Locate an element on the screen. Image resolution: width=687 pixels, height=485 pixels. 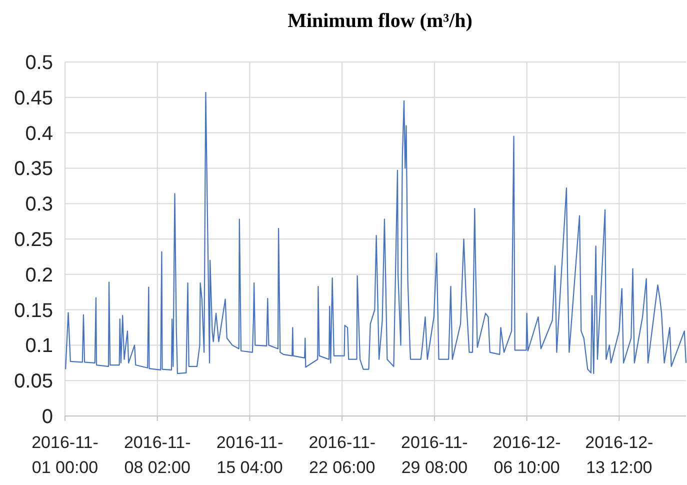
x-tick-label: 2016-11- 01 00:00 is located at coordinates (65, 455).